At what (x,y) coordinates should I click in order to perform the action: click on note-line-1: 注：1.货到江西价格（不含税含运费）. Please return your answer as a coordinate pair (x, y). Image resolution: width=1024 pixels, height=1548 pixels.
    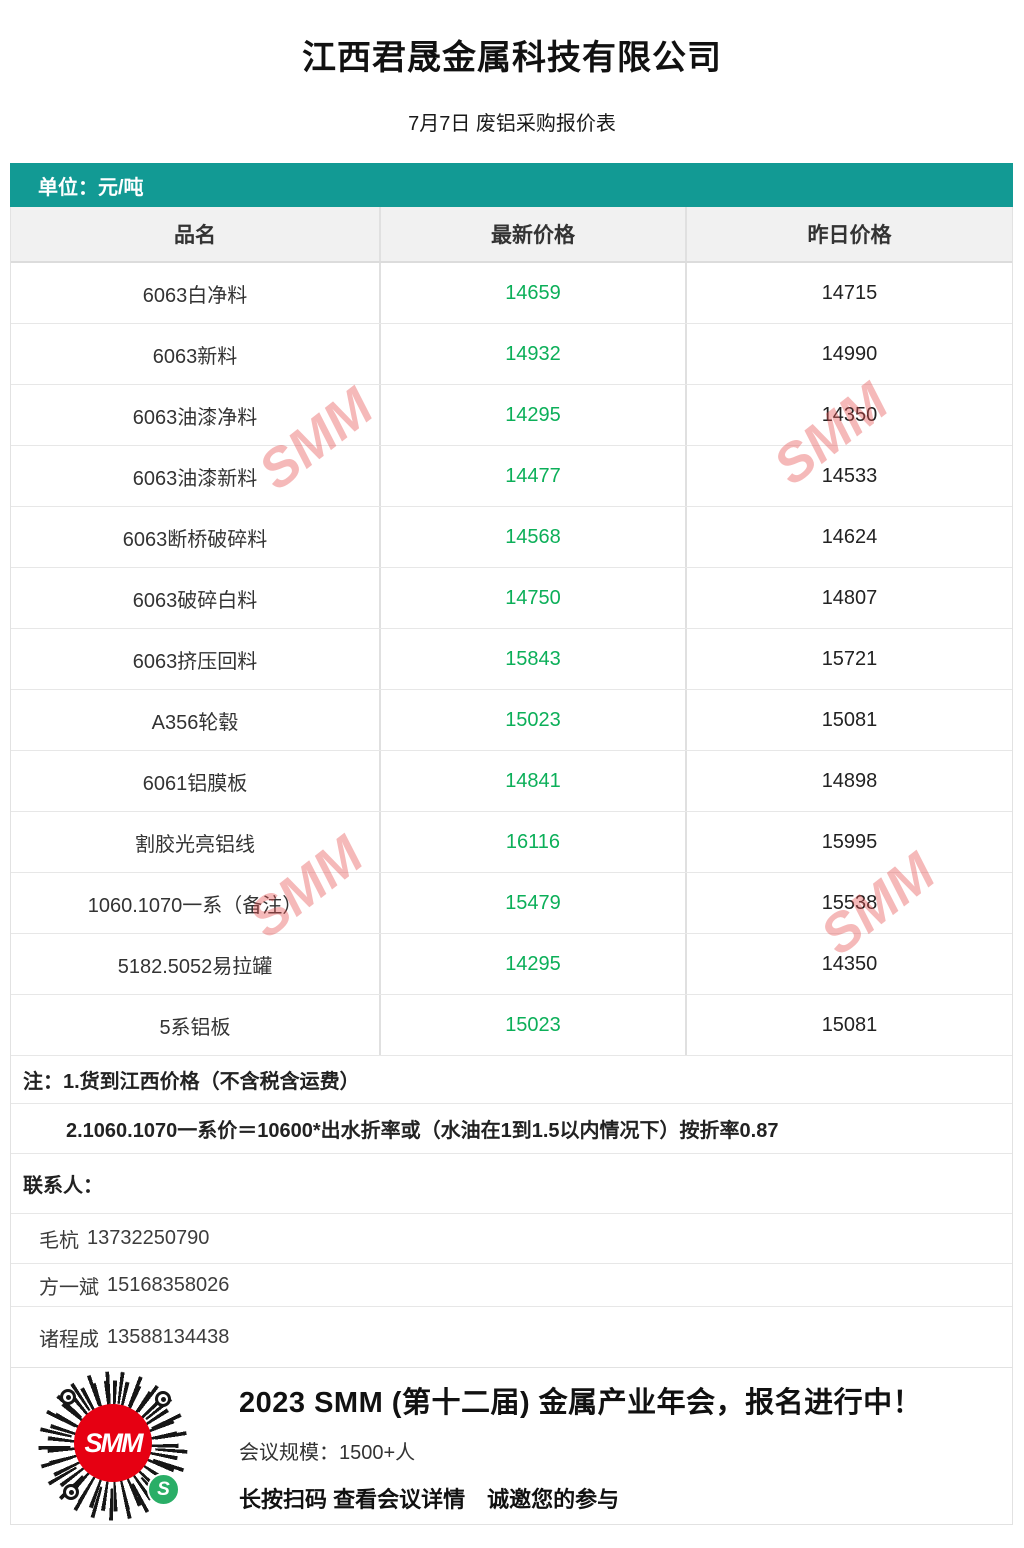
    Looking at the image, I should click on (511, 1080).